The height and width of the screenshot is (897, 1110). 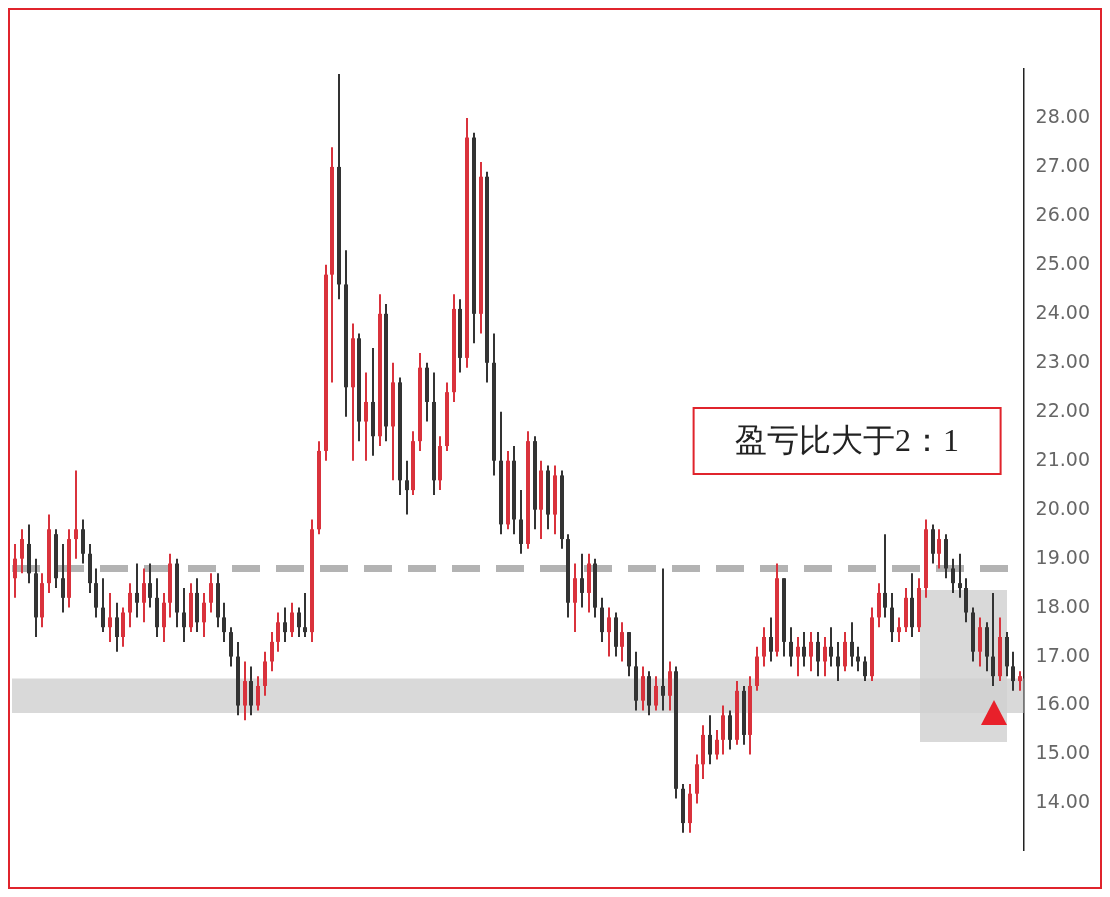 What do you see at coordinates (1063, 360) in the screenshot?
I see `y-tick-label: 23.00` at bounding box center [1063, 360].